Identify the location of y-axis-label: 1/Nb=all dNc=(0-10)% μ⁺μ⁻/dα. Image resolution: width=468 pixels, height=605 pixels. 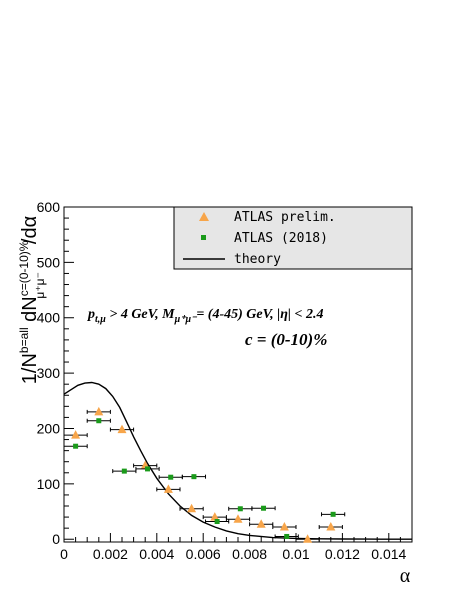
(32, 300).